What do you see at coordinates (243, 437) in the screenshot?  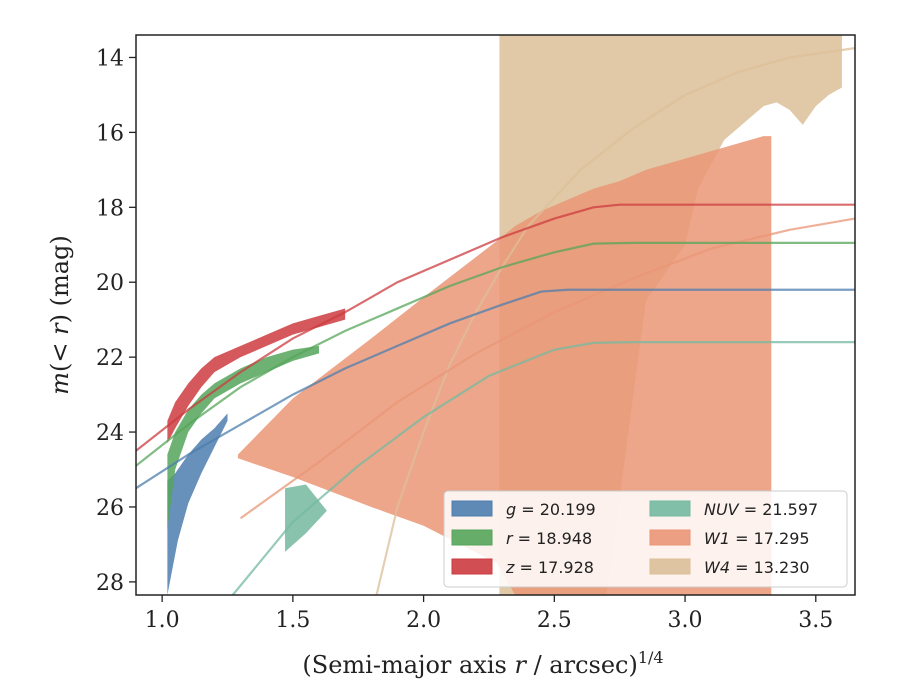 I see `band-r` at bounding box center [243, 437].